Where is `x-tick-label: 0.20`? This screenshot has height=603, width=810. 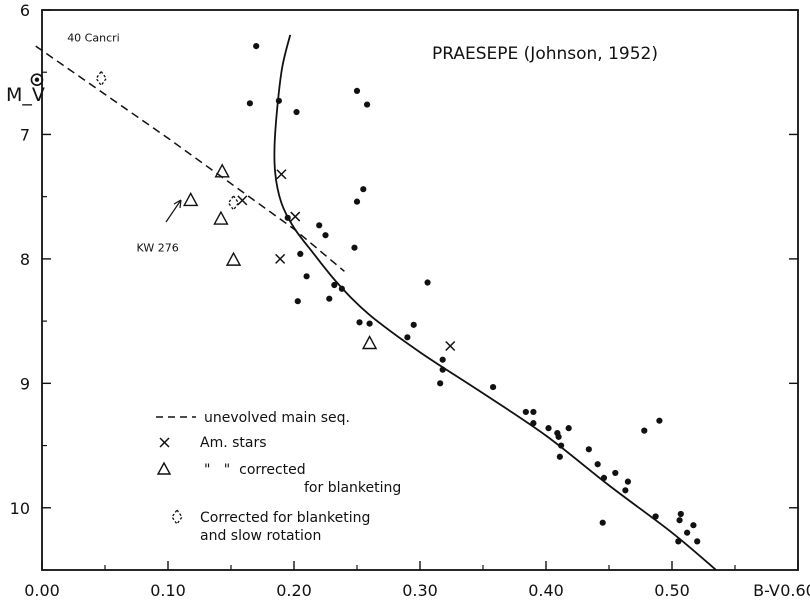
x-tick-label: 0.20 is located at coordinates (294, 590).